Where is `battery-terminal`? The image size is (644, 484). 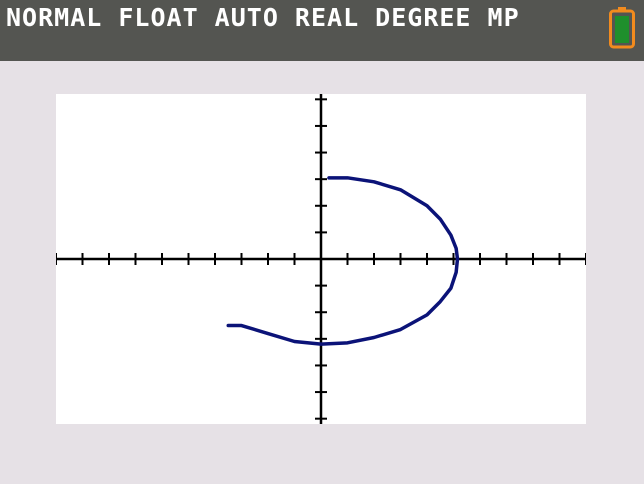 battery-terminal is located at coordinates (622, 9).